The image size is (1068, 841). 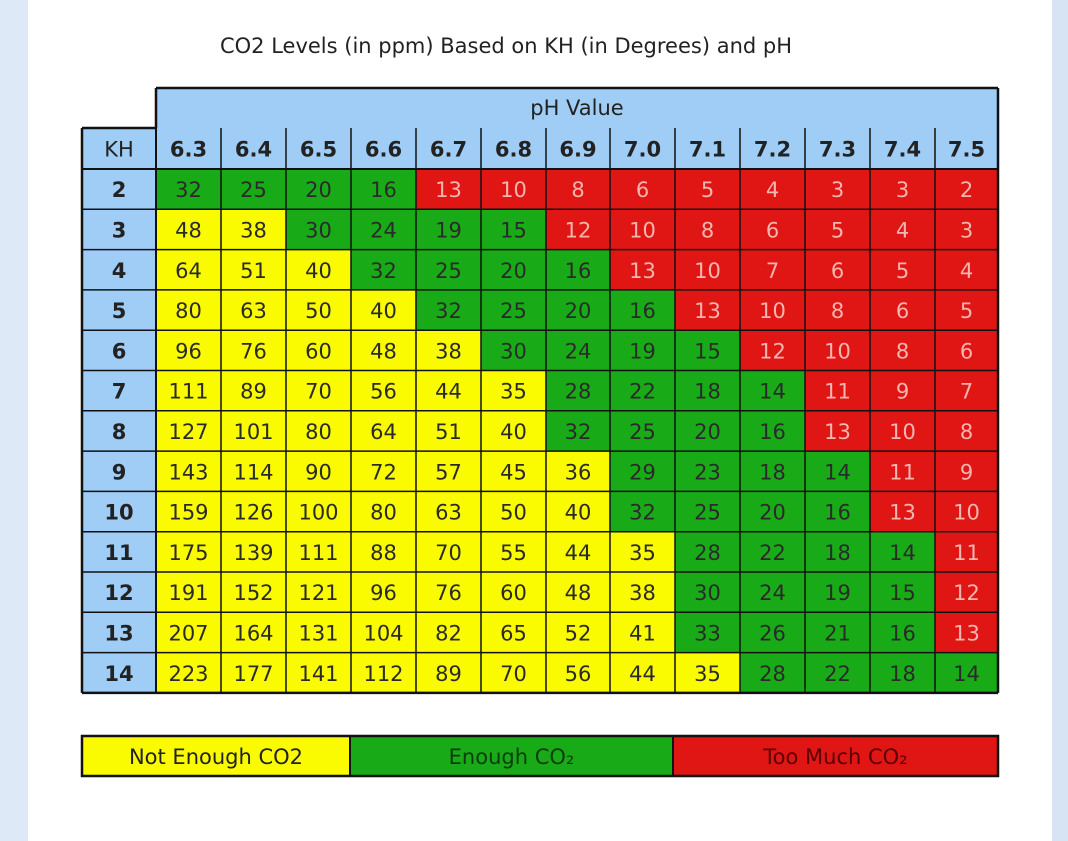 I want to click on cell-value: 11, so click(x=966, y=553).